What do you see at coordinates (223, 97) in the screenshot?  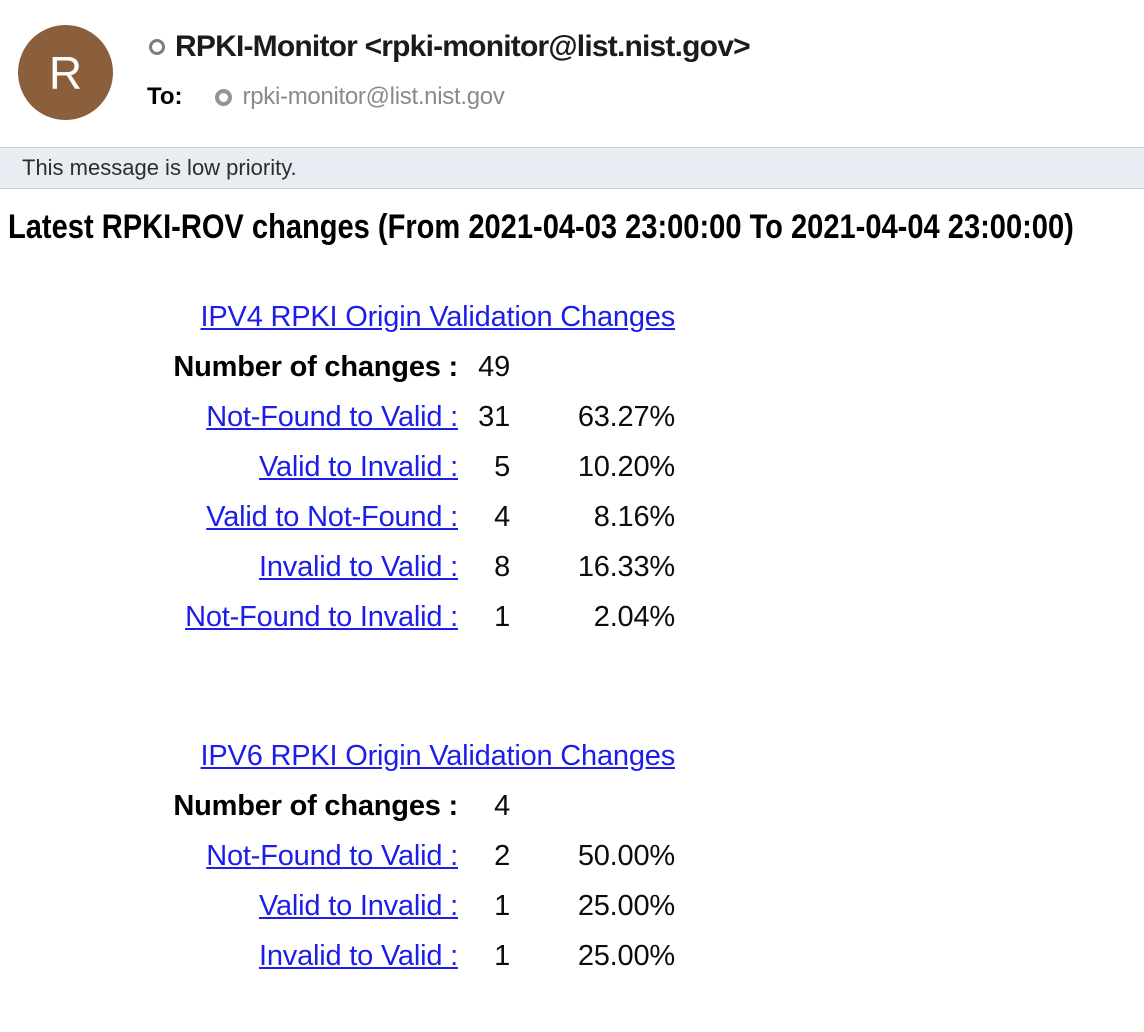 I see `recipient-contact-icon` at bounding box center [223, 97].